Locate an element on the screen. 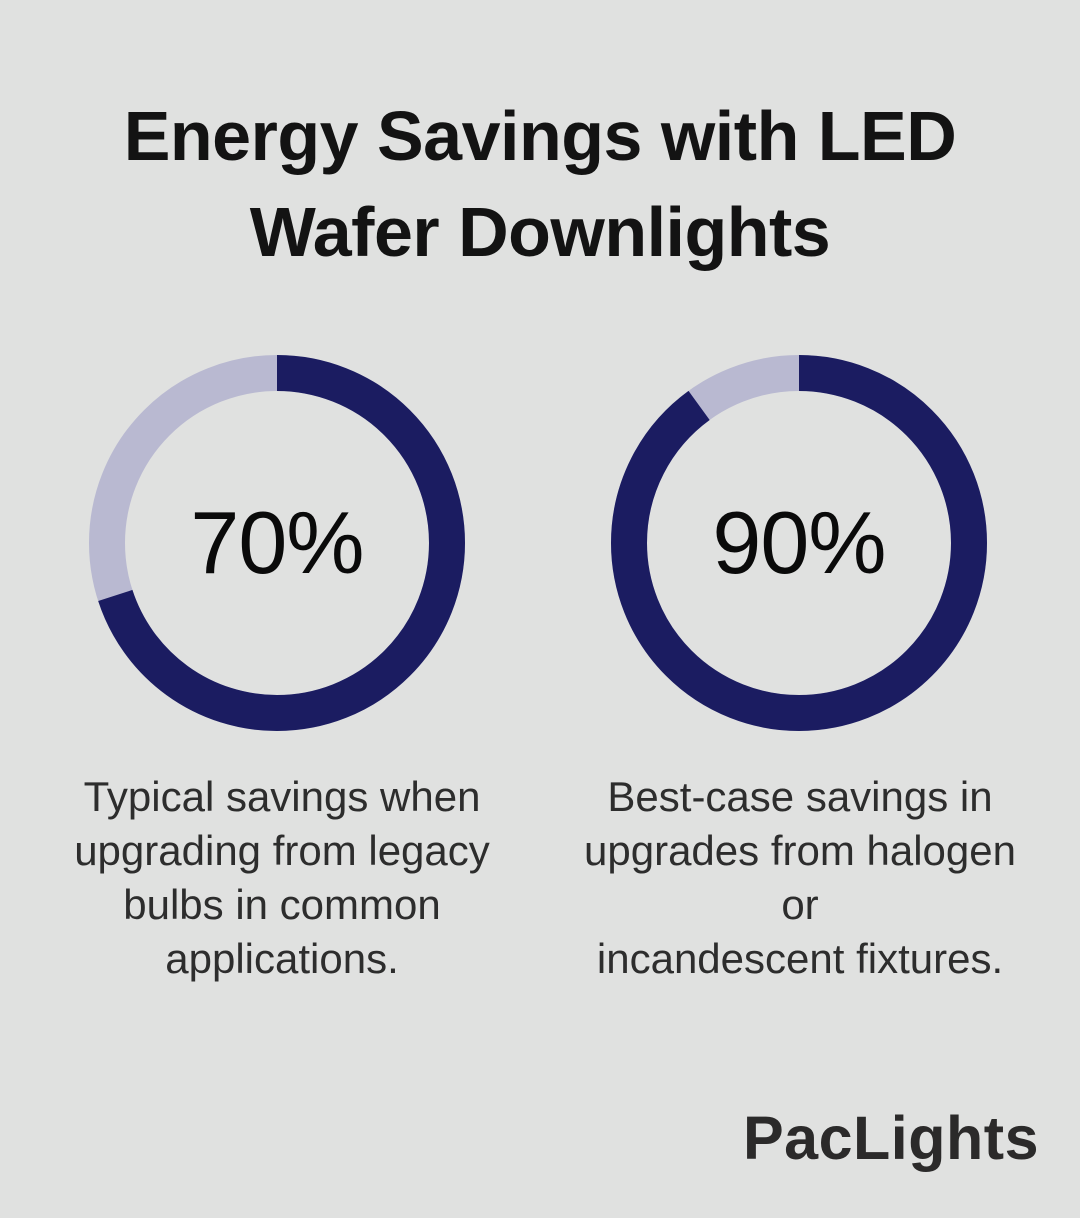 Image resolution: width=1080 pixels, height=1218 pixels. caption-line: Best-case savings in is located at coordinates (800, 796).